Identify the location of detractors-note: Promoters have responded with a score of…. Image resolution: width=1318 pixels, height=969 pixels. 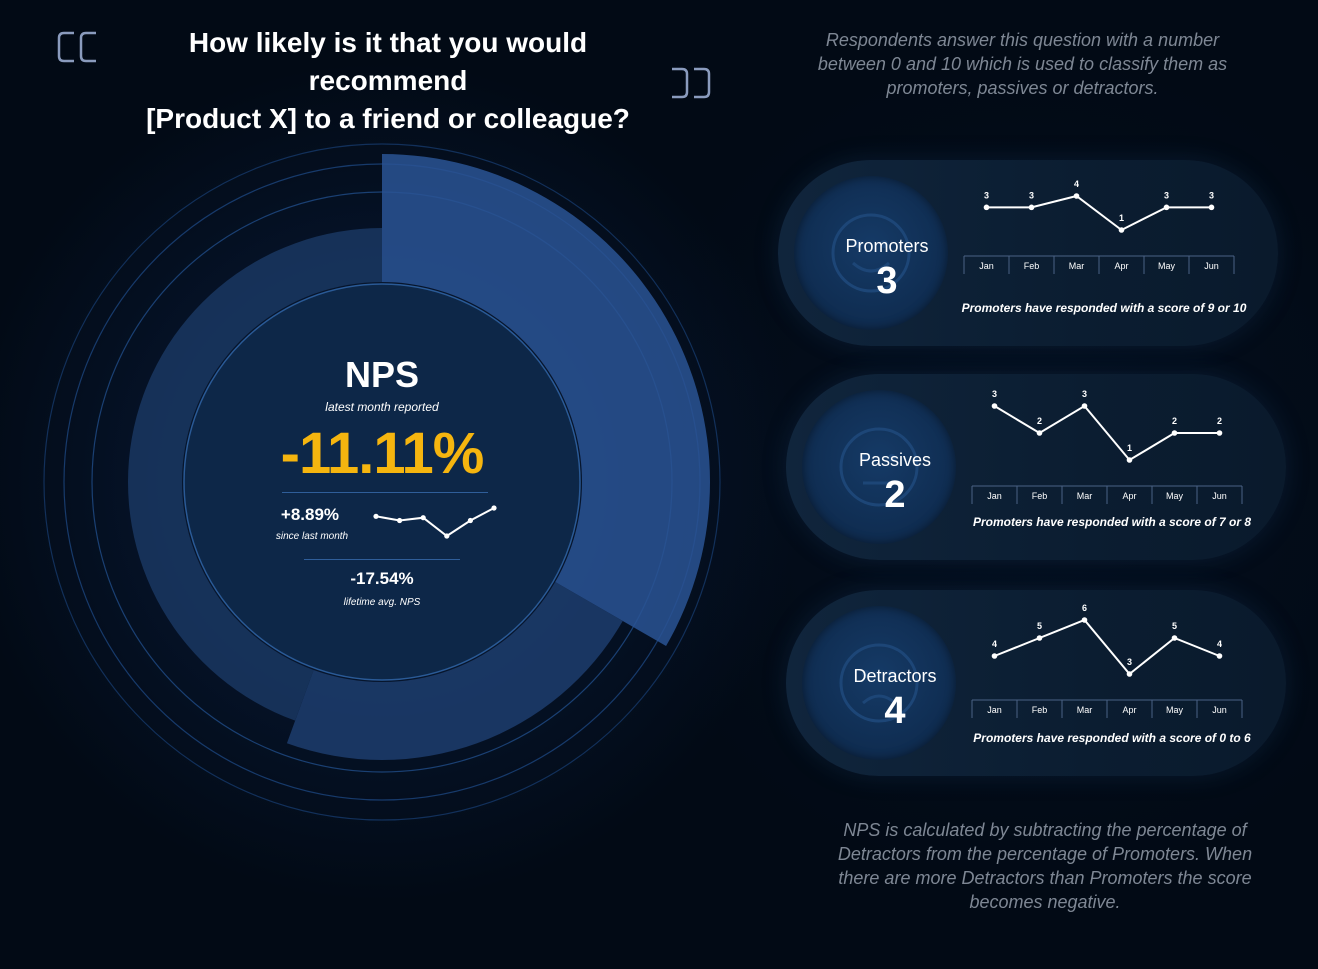
(1112, 738).